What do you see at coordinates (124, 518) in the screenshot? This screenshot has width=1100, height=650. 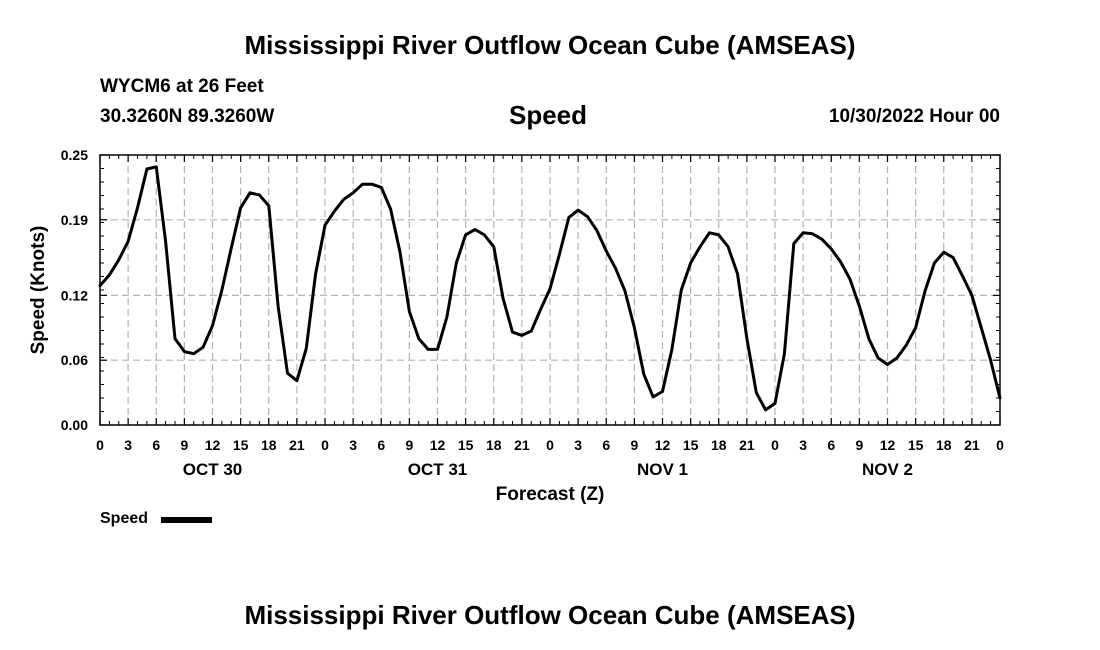 I see `legend-label: Speed` at bounding box center [124, 518].